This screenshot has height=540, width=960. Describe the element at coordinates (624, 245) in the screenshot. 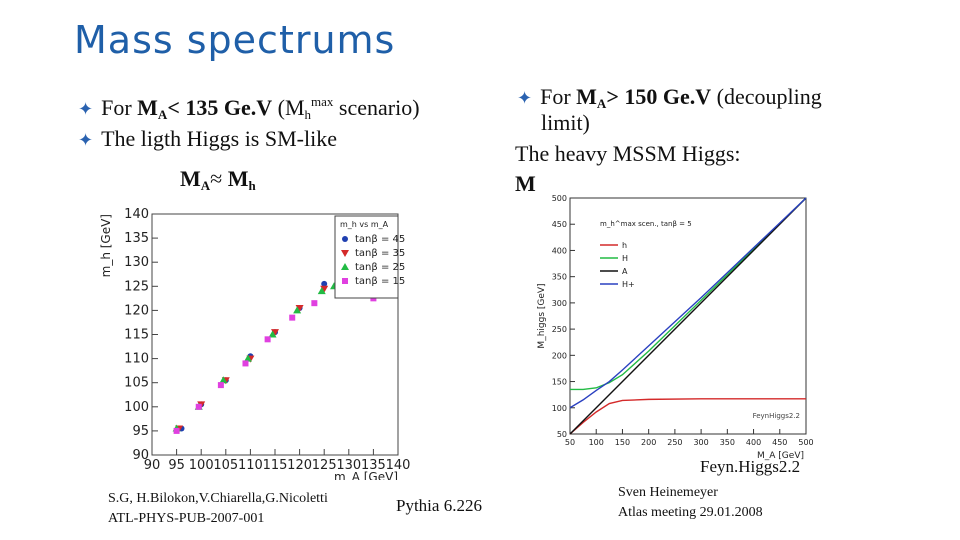

I see `legend-label: h` at that location.